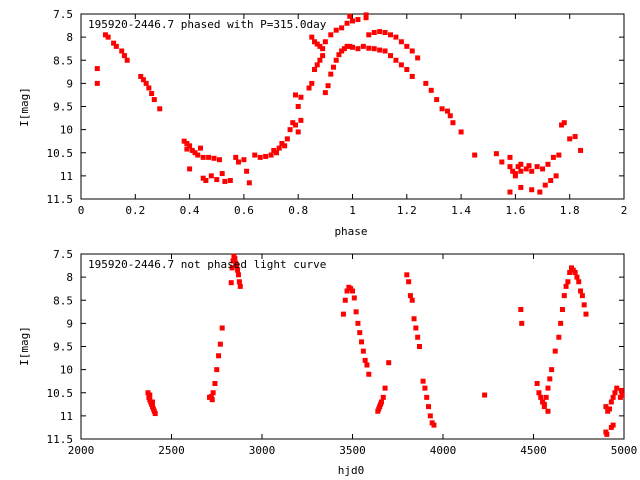 The width and height of the screenshot is (640, 480). I want to click on x-tick-label: 1.8, so click(570, 210).